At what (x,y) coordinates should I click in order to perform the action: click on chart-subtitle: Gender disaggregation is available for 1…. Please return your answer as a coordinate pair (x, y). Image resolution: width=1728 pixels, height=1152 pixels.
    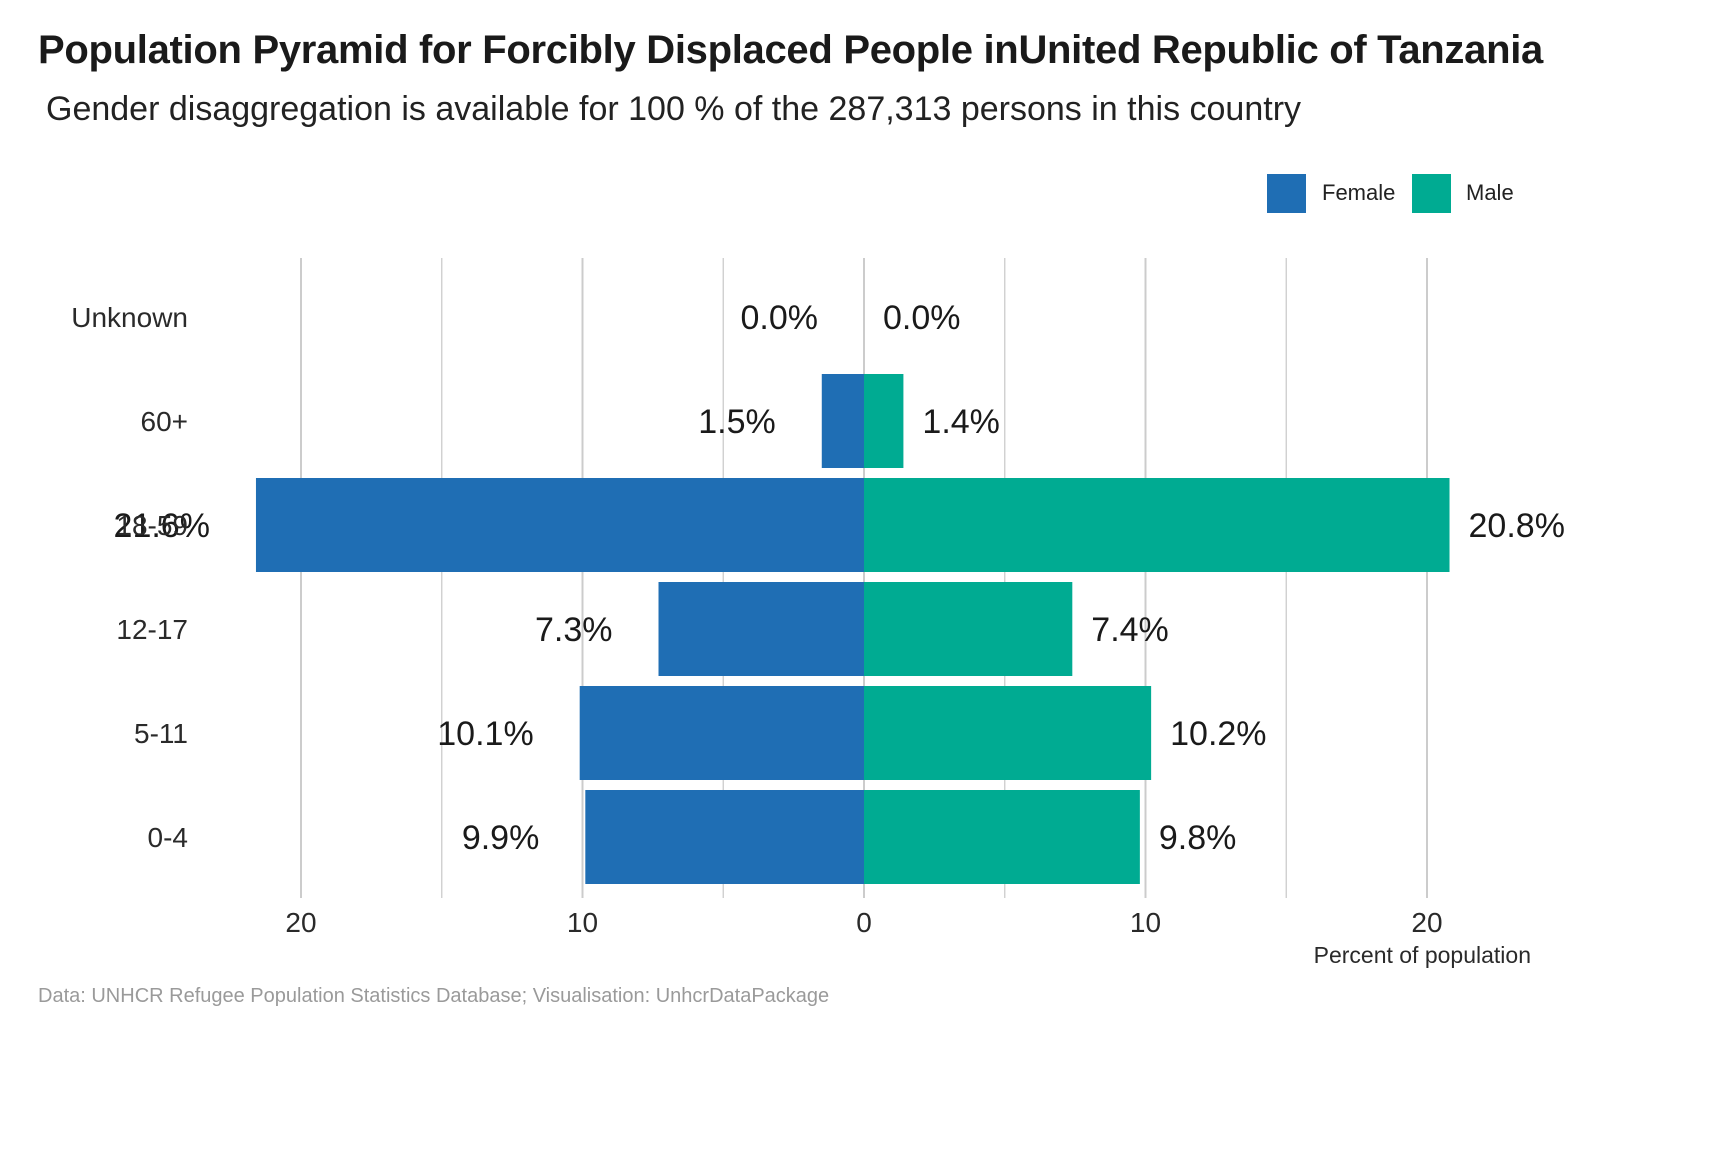
    Looking at the image, I should click on (674, 109).